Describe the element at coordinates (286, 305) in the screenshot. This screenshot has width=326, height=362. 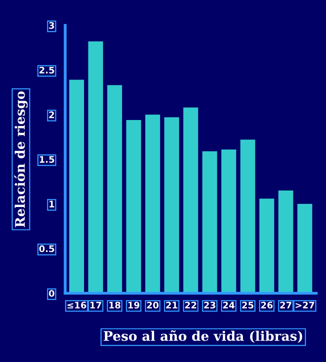
I see `x-tick-label: 27` at that location.